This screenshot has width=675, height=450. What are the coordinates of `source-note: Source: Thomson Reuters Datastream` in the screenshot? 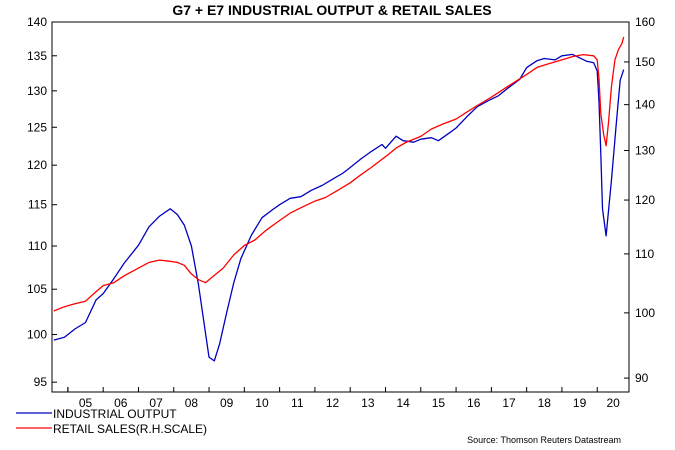 It's located at (544, 440).